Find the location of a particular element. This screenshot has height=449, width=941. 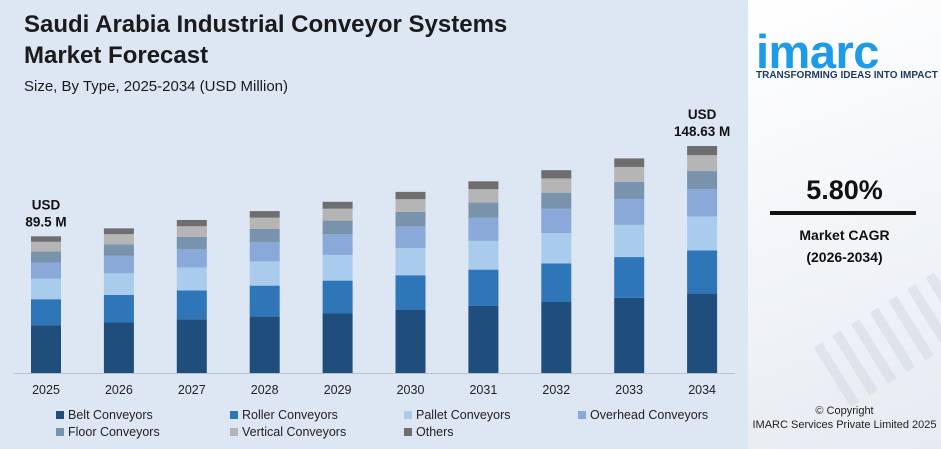

x-tick-label: 2025 is located at coordinates (46, 390).